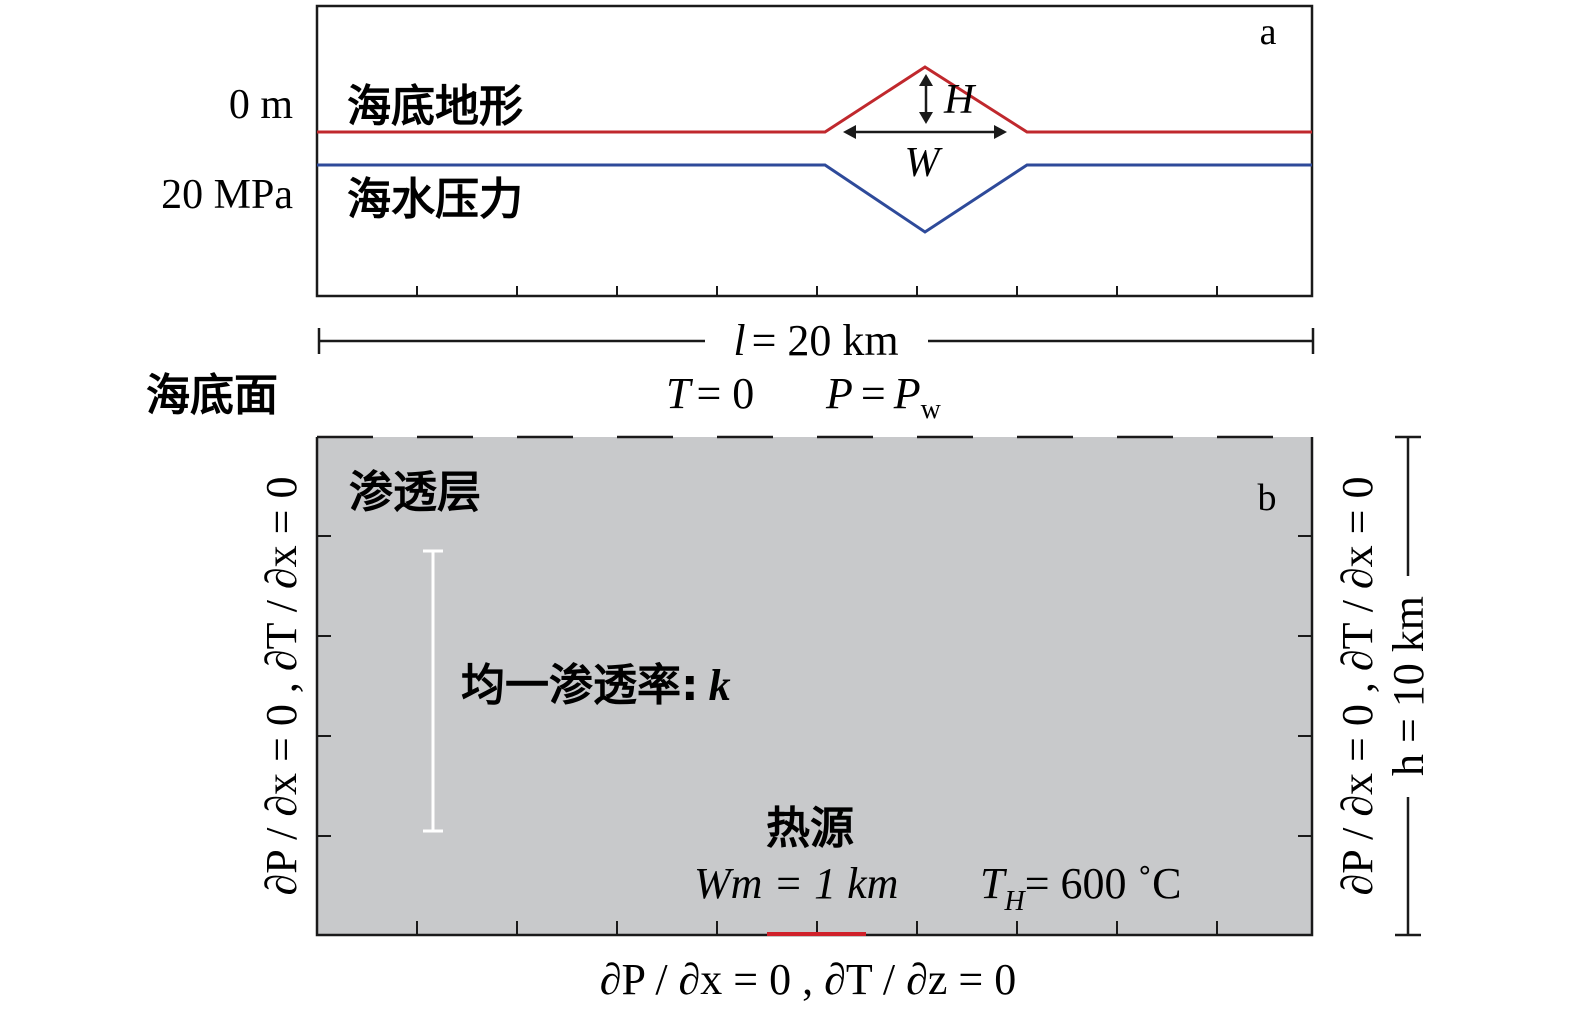 This screenshot has width=1575, height=1020. I want to click on pressure-label: 海水压力, so click(435, 199).